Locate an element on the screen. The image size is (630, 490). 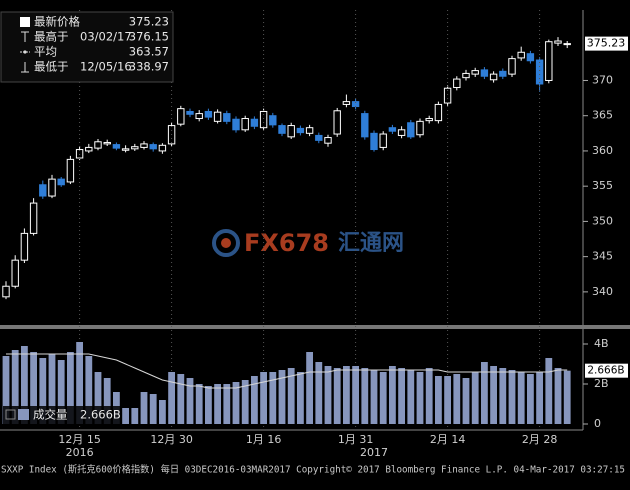
last-volume-box is located at coordinates (606, 370).